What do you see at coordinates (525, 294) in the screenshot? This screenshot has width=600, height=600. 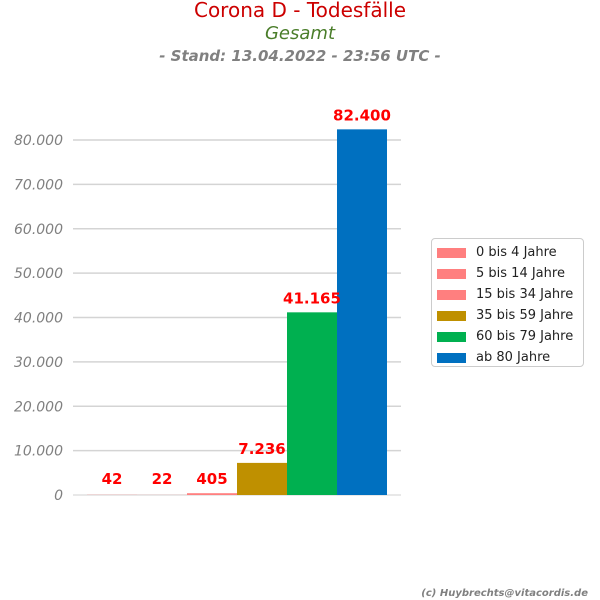 I see `legend-label: 15 bis 34 Jahre` at bounding box center [525, 294].